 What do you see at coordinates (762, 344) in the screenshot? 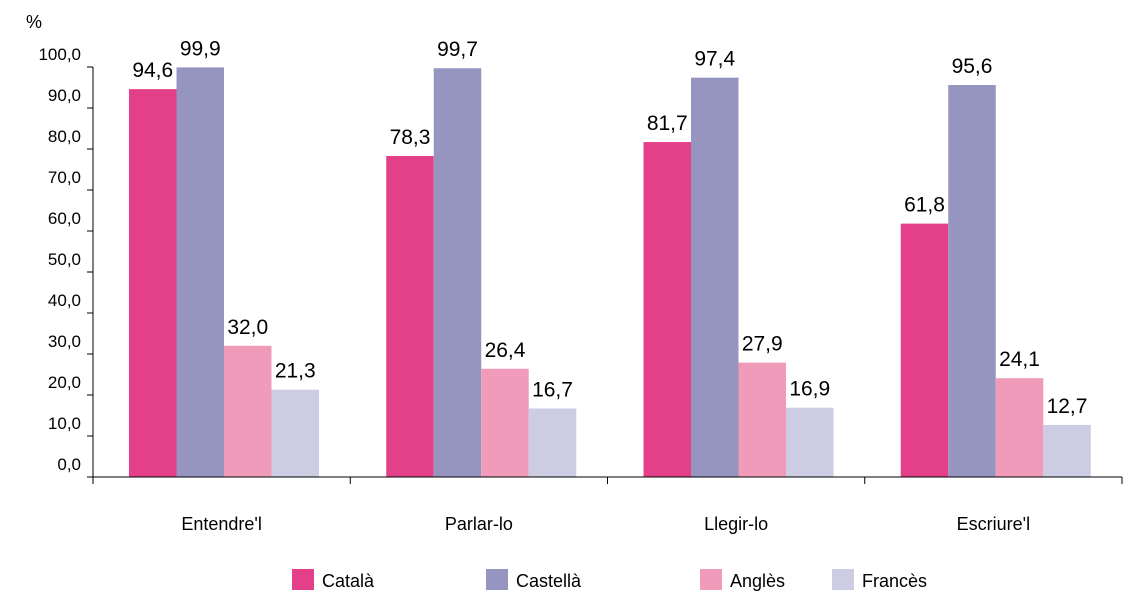
I see `data-label: 27,9` at bounding box center [762, 344].